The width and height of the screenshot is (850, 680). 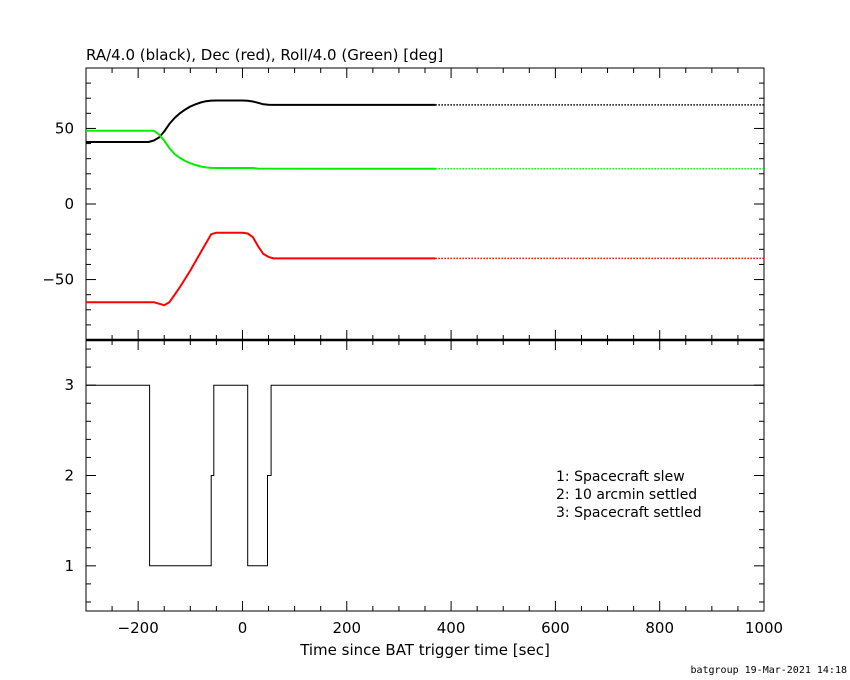 I want to click on legend-line-1: 1: Spacecraft slew, so click(x=620, y=477).